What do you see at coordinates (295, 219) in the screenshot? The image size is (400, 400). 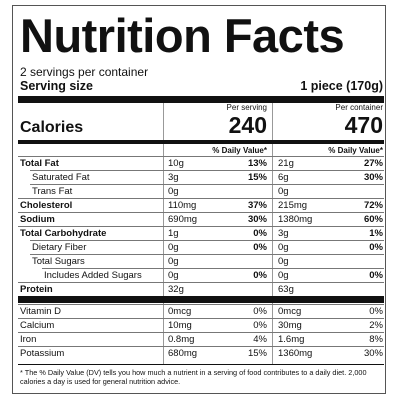 I see `amount: 1380mg` at bounding box center [295, 219].